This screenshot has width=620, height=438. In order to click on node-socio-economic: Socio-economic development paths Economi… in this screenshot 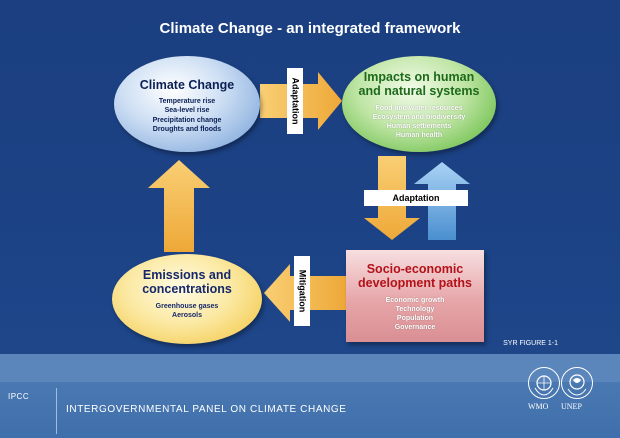, I will do `click(415, 296)`.